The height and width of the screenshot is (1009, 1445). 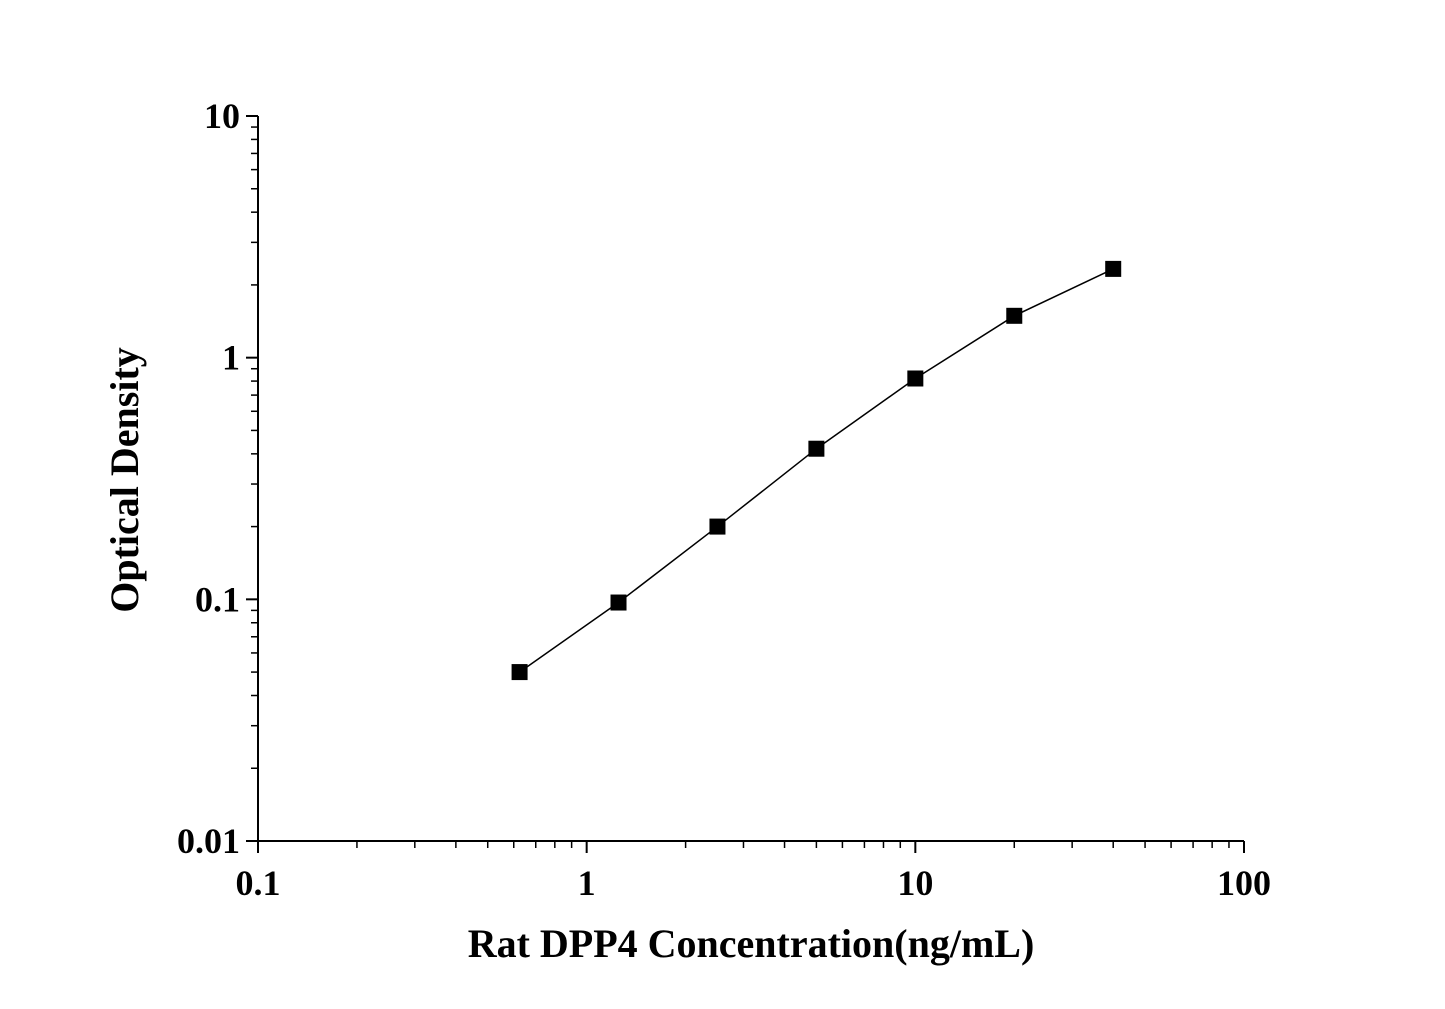 I want to click on x-axis-label: Rat DPP4 Concentration(ng/mL), so click(x=751, y=943).